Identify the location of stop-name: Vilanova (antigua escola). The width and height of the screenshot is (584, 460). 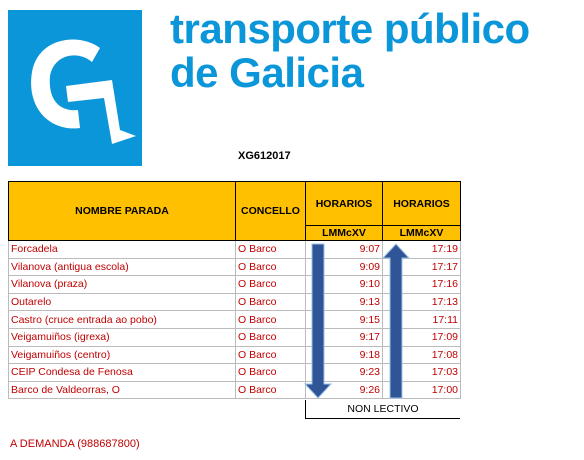
(122, 267).